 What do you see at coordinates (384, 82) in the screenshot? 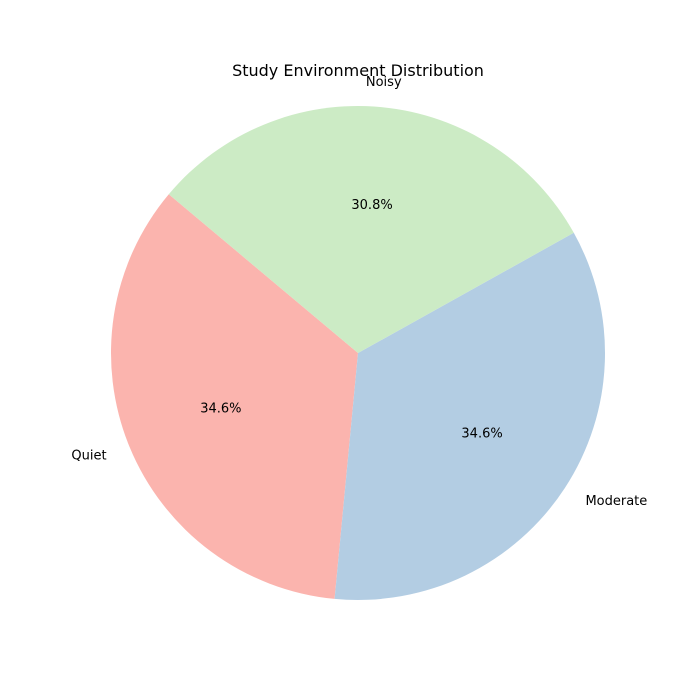
I see `slice-label-noisy: Noisy` at bounding box center [384, 82].